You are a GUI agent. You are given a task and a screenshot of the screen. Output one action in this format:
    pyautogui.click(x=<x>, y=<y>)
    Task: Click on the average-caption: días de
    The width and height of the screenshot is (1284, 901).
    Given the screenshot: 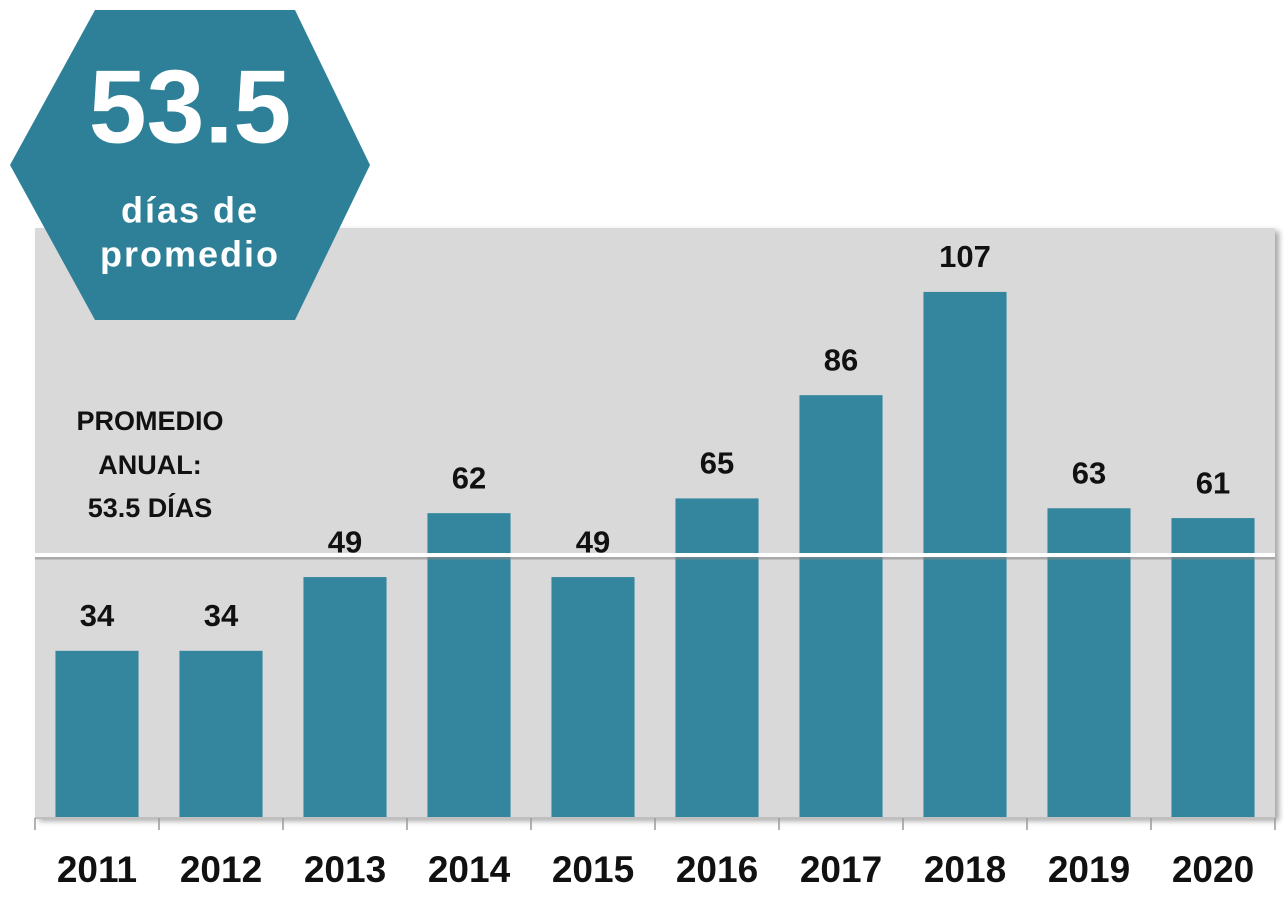 What is the action you would take?
    pyautogui.click(x=190, y=210)
    